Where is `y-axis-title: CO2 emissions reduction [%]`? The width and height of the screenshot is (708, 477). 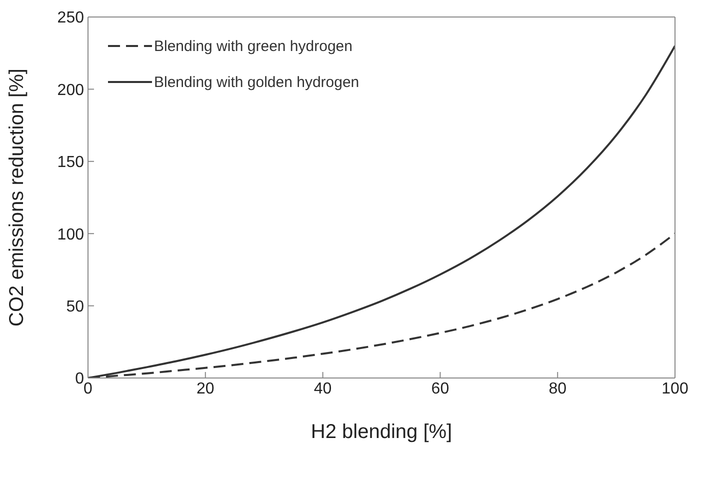 y-axis-title: CO2 emissions reduction [%] is located at coordinates (17, 197).